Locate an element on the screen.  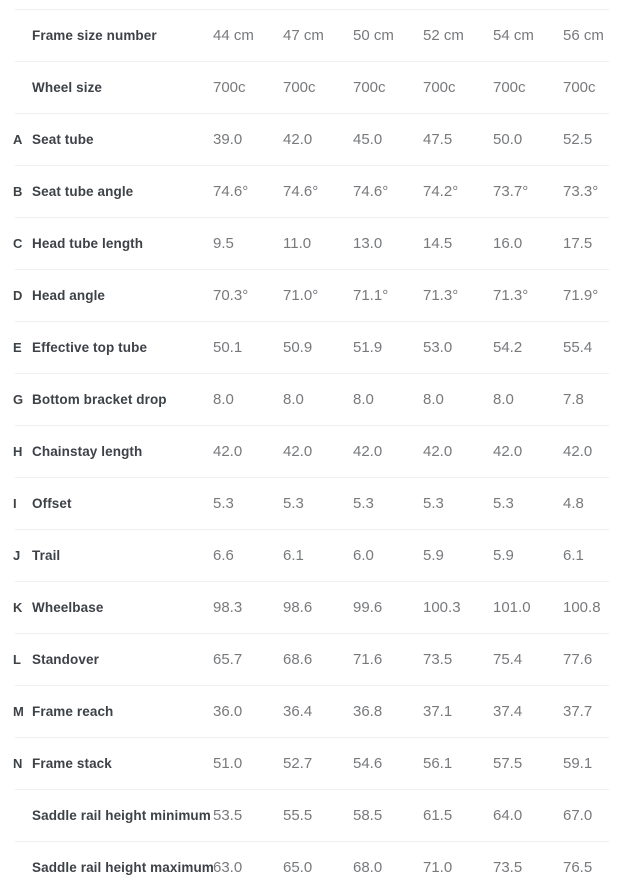
value-cell: 100.8 is located at coordinates (582, 607).